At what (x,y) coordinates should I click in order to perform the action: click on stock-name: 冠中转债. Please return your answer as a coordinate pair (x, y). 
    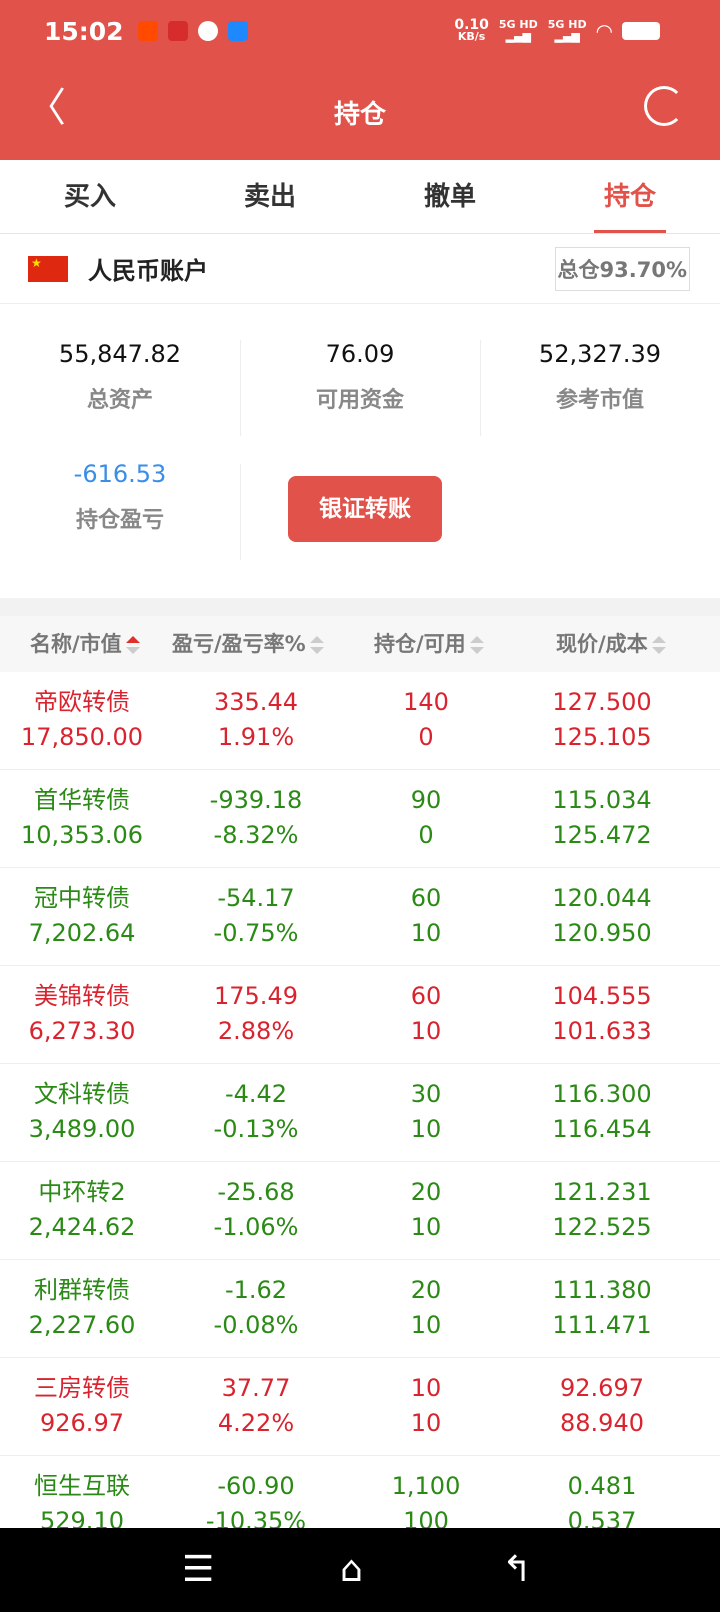
    Looking at the image, I should click on (82, 898).